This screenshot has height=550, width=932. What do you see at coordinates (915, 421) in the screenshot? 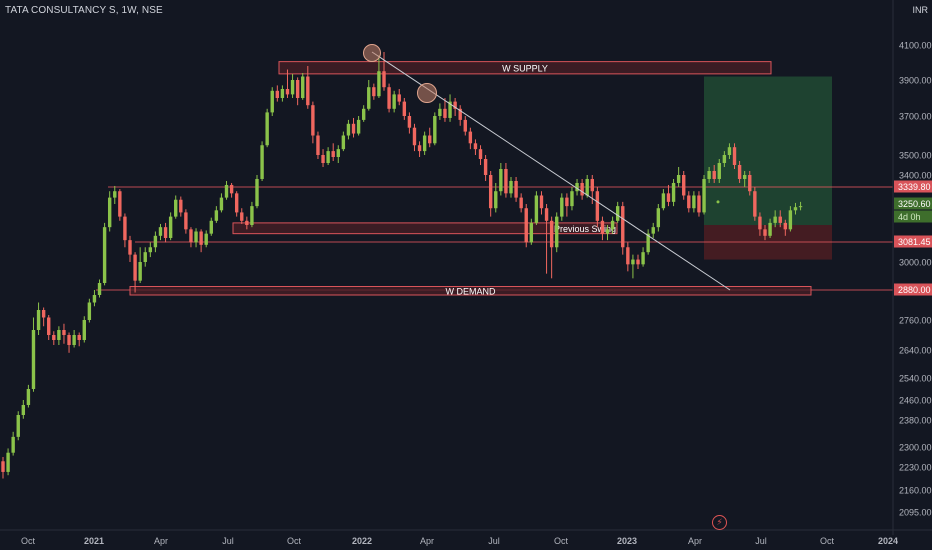
I see `y-tick-label: 2380.00` at bounding box center [915, 421].